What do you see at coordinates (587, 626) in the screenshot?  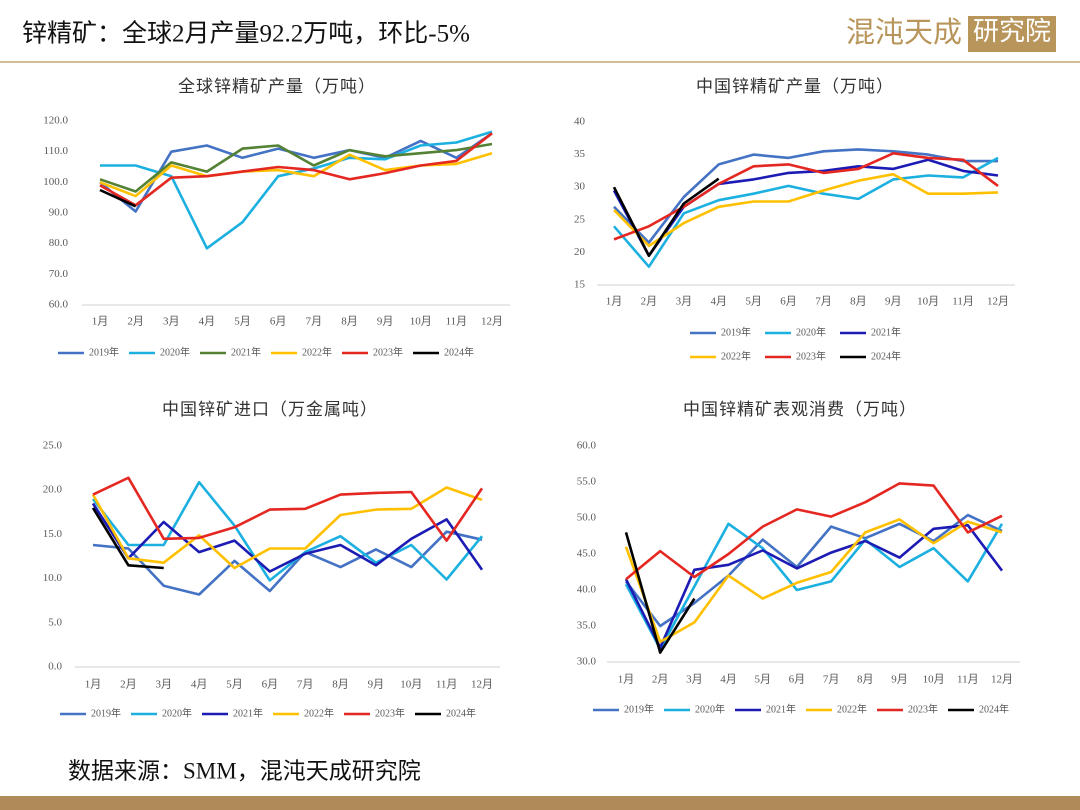 I see `y-tick-label: 35.0` at bounding box center [587, 626].